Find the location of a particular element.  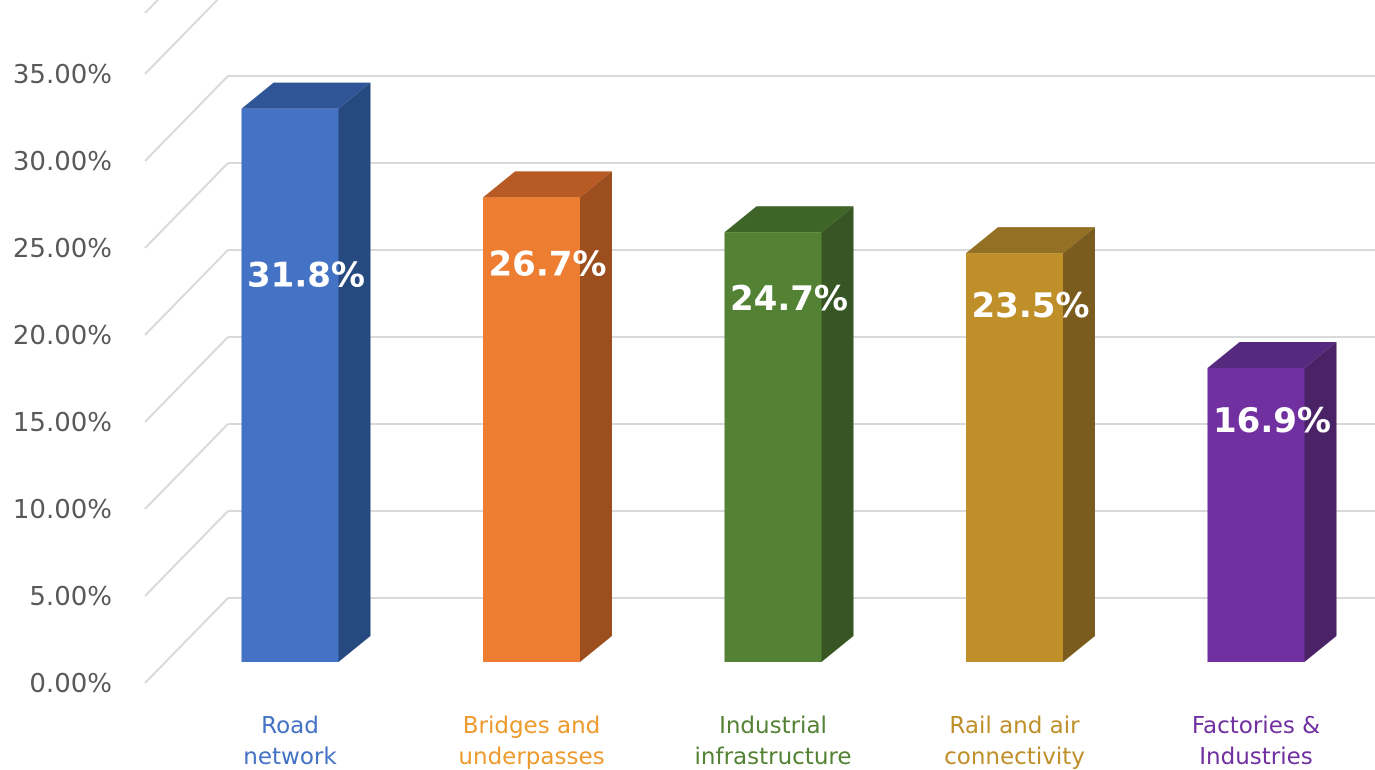

x-category-label: Industrial is located at coordinates (773, 726).